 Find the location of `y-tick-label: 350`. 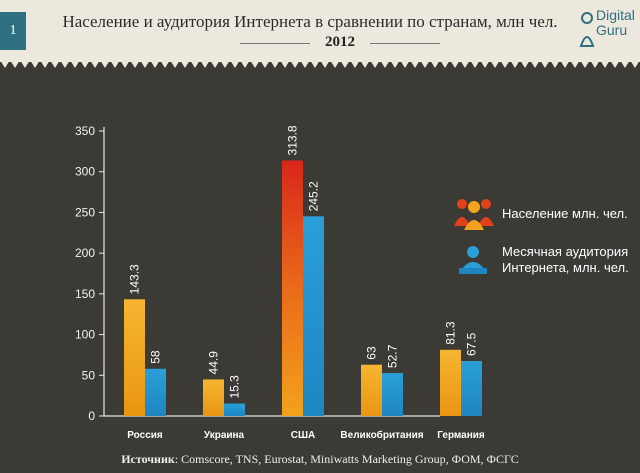

y-tick-label: 350 is located at coordinates (85, 131).